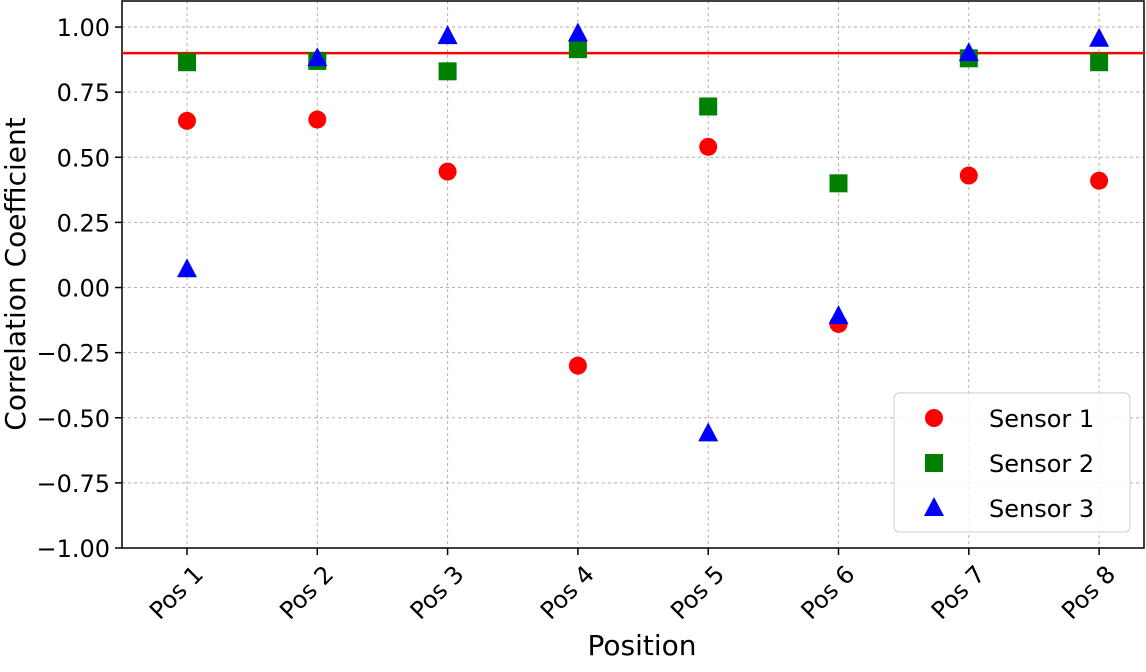 The height and width of the screenshot is (672, 1146). Describe the element at coordinates (83, 28) in the screenshot. I see `y-tick-label: 1.00` at that location.